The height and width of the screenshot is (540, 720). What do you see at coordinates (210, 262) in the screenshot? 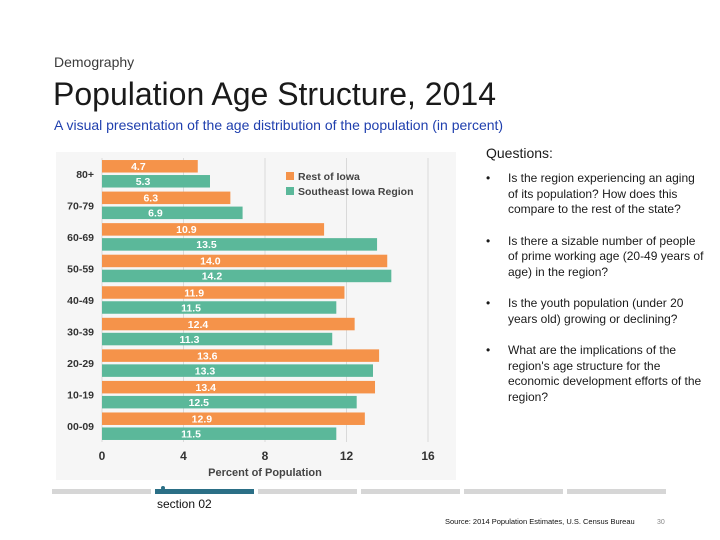
I see `data-label: 14.0` at bounding box center [210, 262].